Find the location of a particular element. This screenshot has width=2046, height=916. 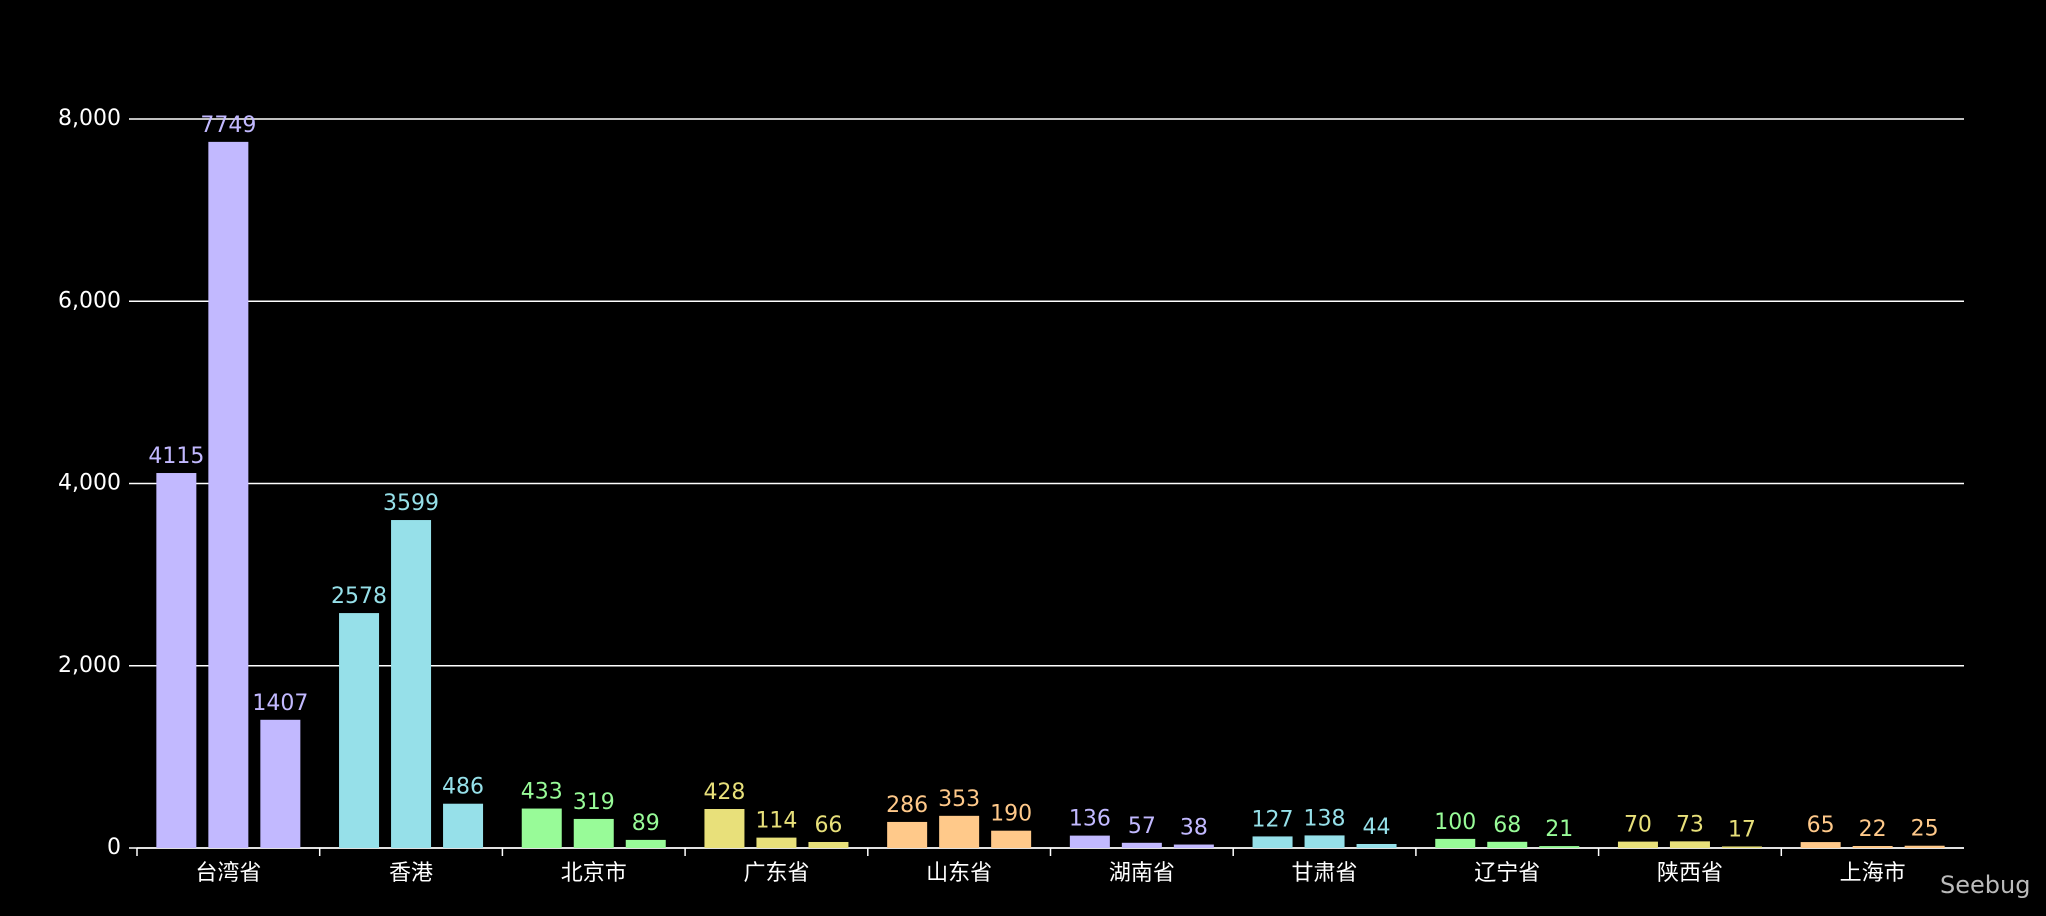

y-tick-label: 2,000 is located at coordinates (89, 665).